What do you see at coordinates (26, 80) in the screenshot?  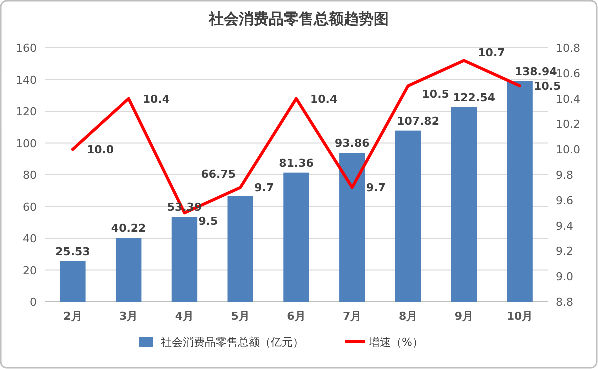 I see `y-tick-label: 140` at bounding box center [26, 80].